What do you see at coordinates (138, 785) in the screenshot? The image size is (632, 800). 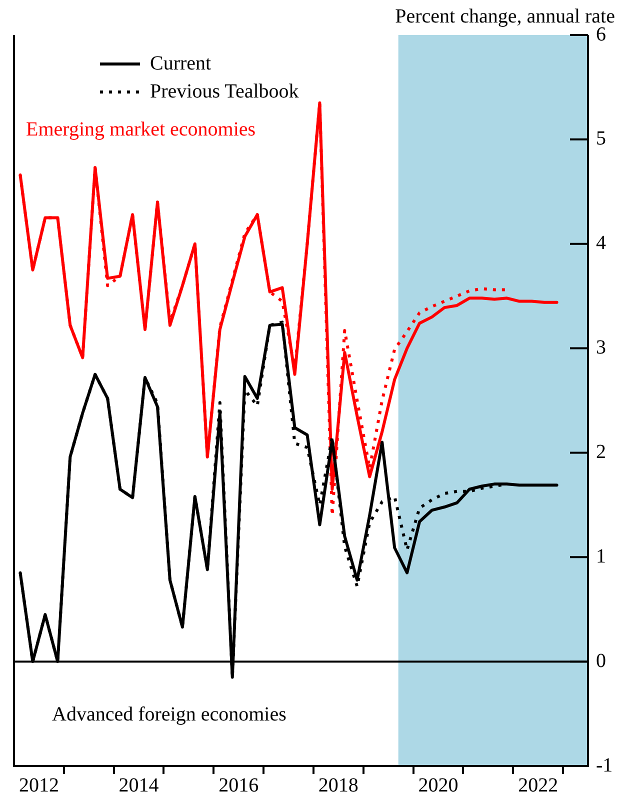 I see `x-tick-label: 2014` at bounding box center [138, 785].